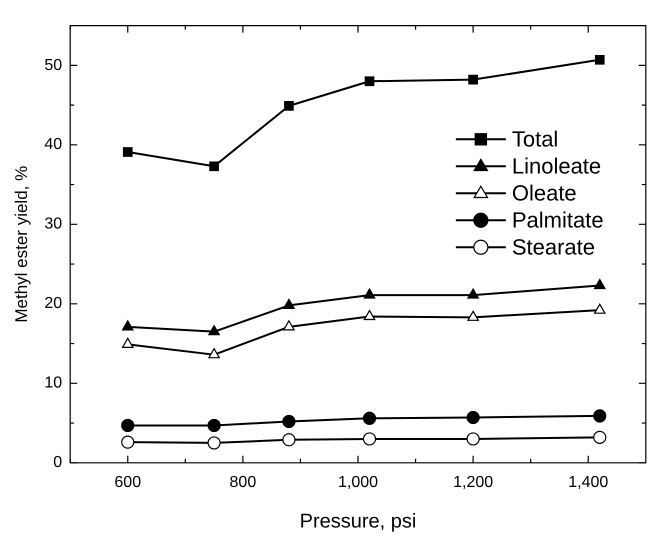 This screenshot has height=546, width=661. I want to click on legend-label: Linoleate, so click(557, 165).